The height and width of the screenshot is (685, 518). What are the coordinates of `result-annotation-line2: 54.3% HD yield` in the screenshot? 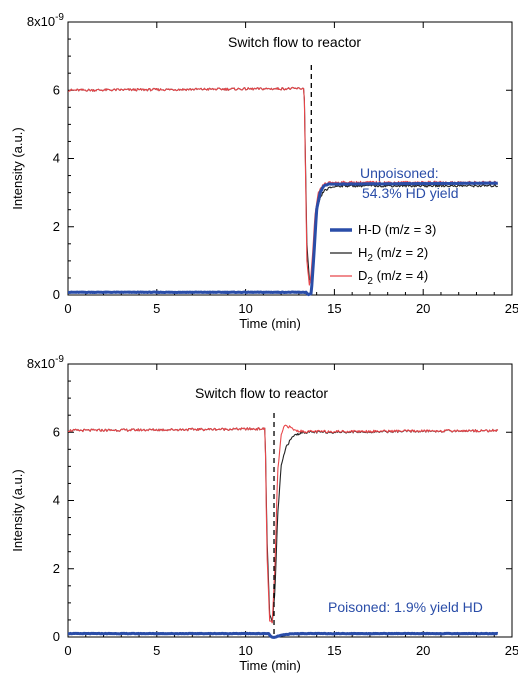 It's located at (410, 193).